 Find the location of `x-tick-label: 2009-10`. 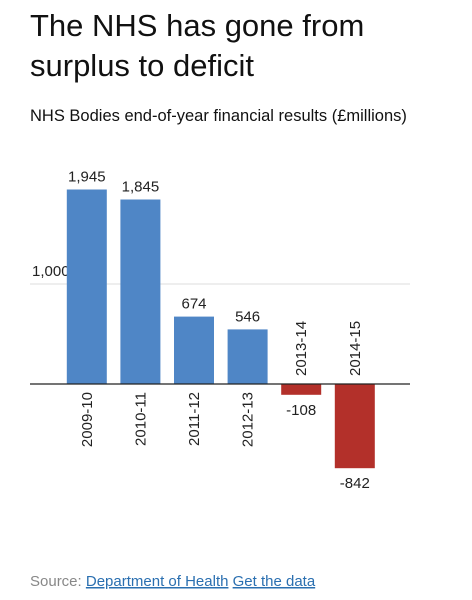

x-tick-label: 2009-10 is located at coordinates (87, 419).